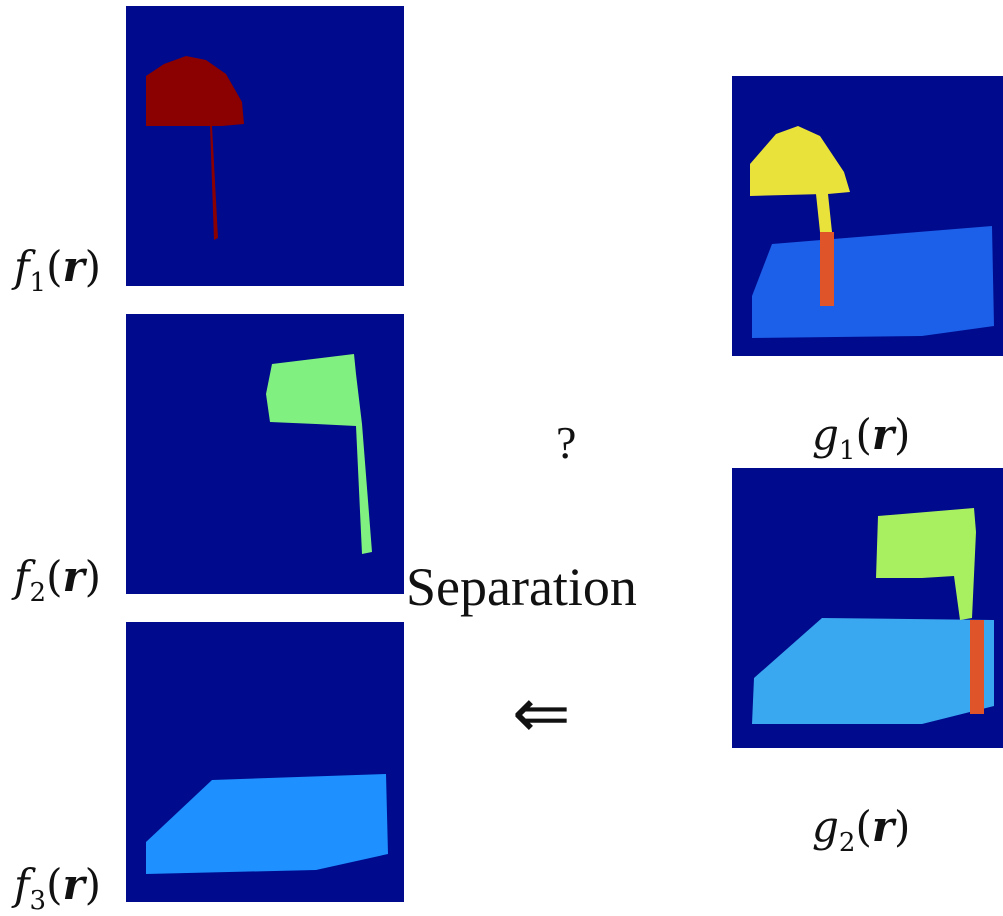 This screenshot has width=1003, height=916. Describe the element at coordinates (861, 830) in the screenshot. I see `label-g2: g2(r)` at that location.